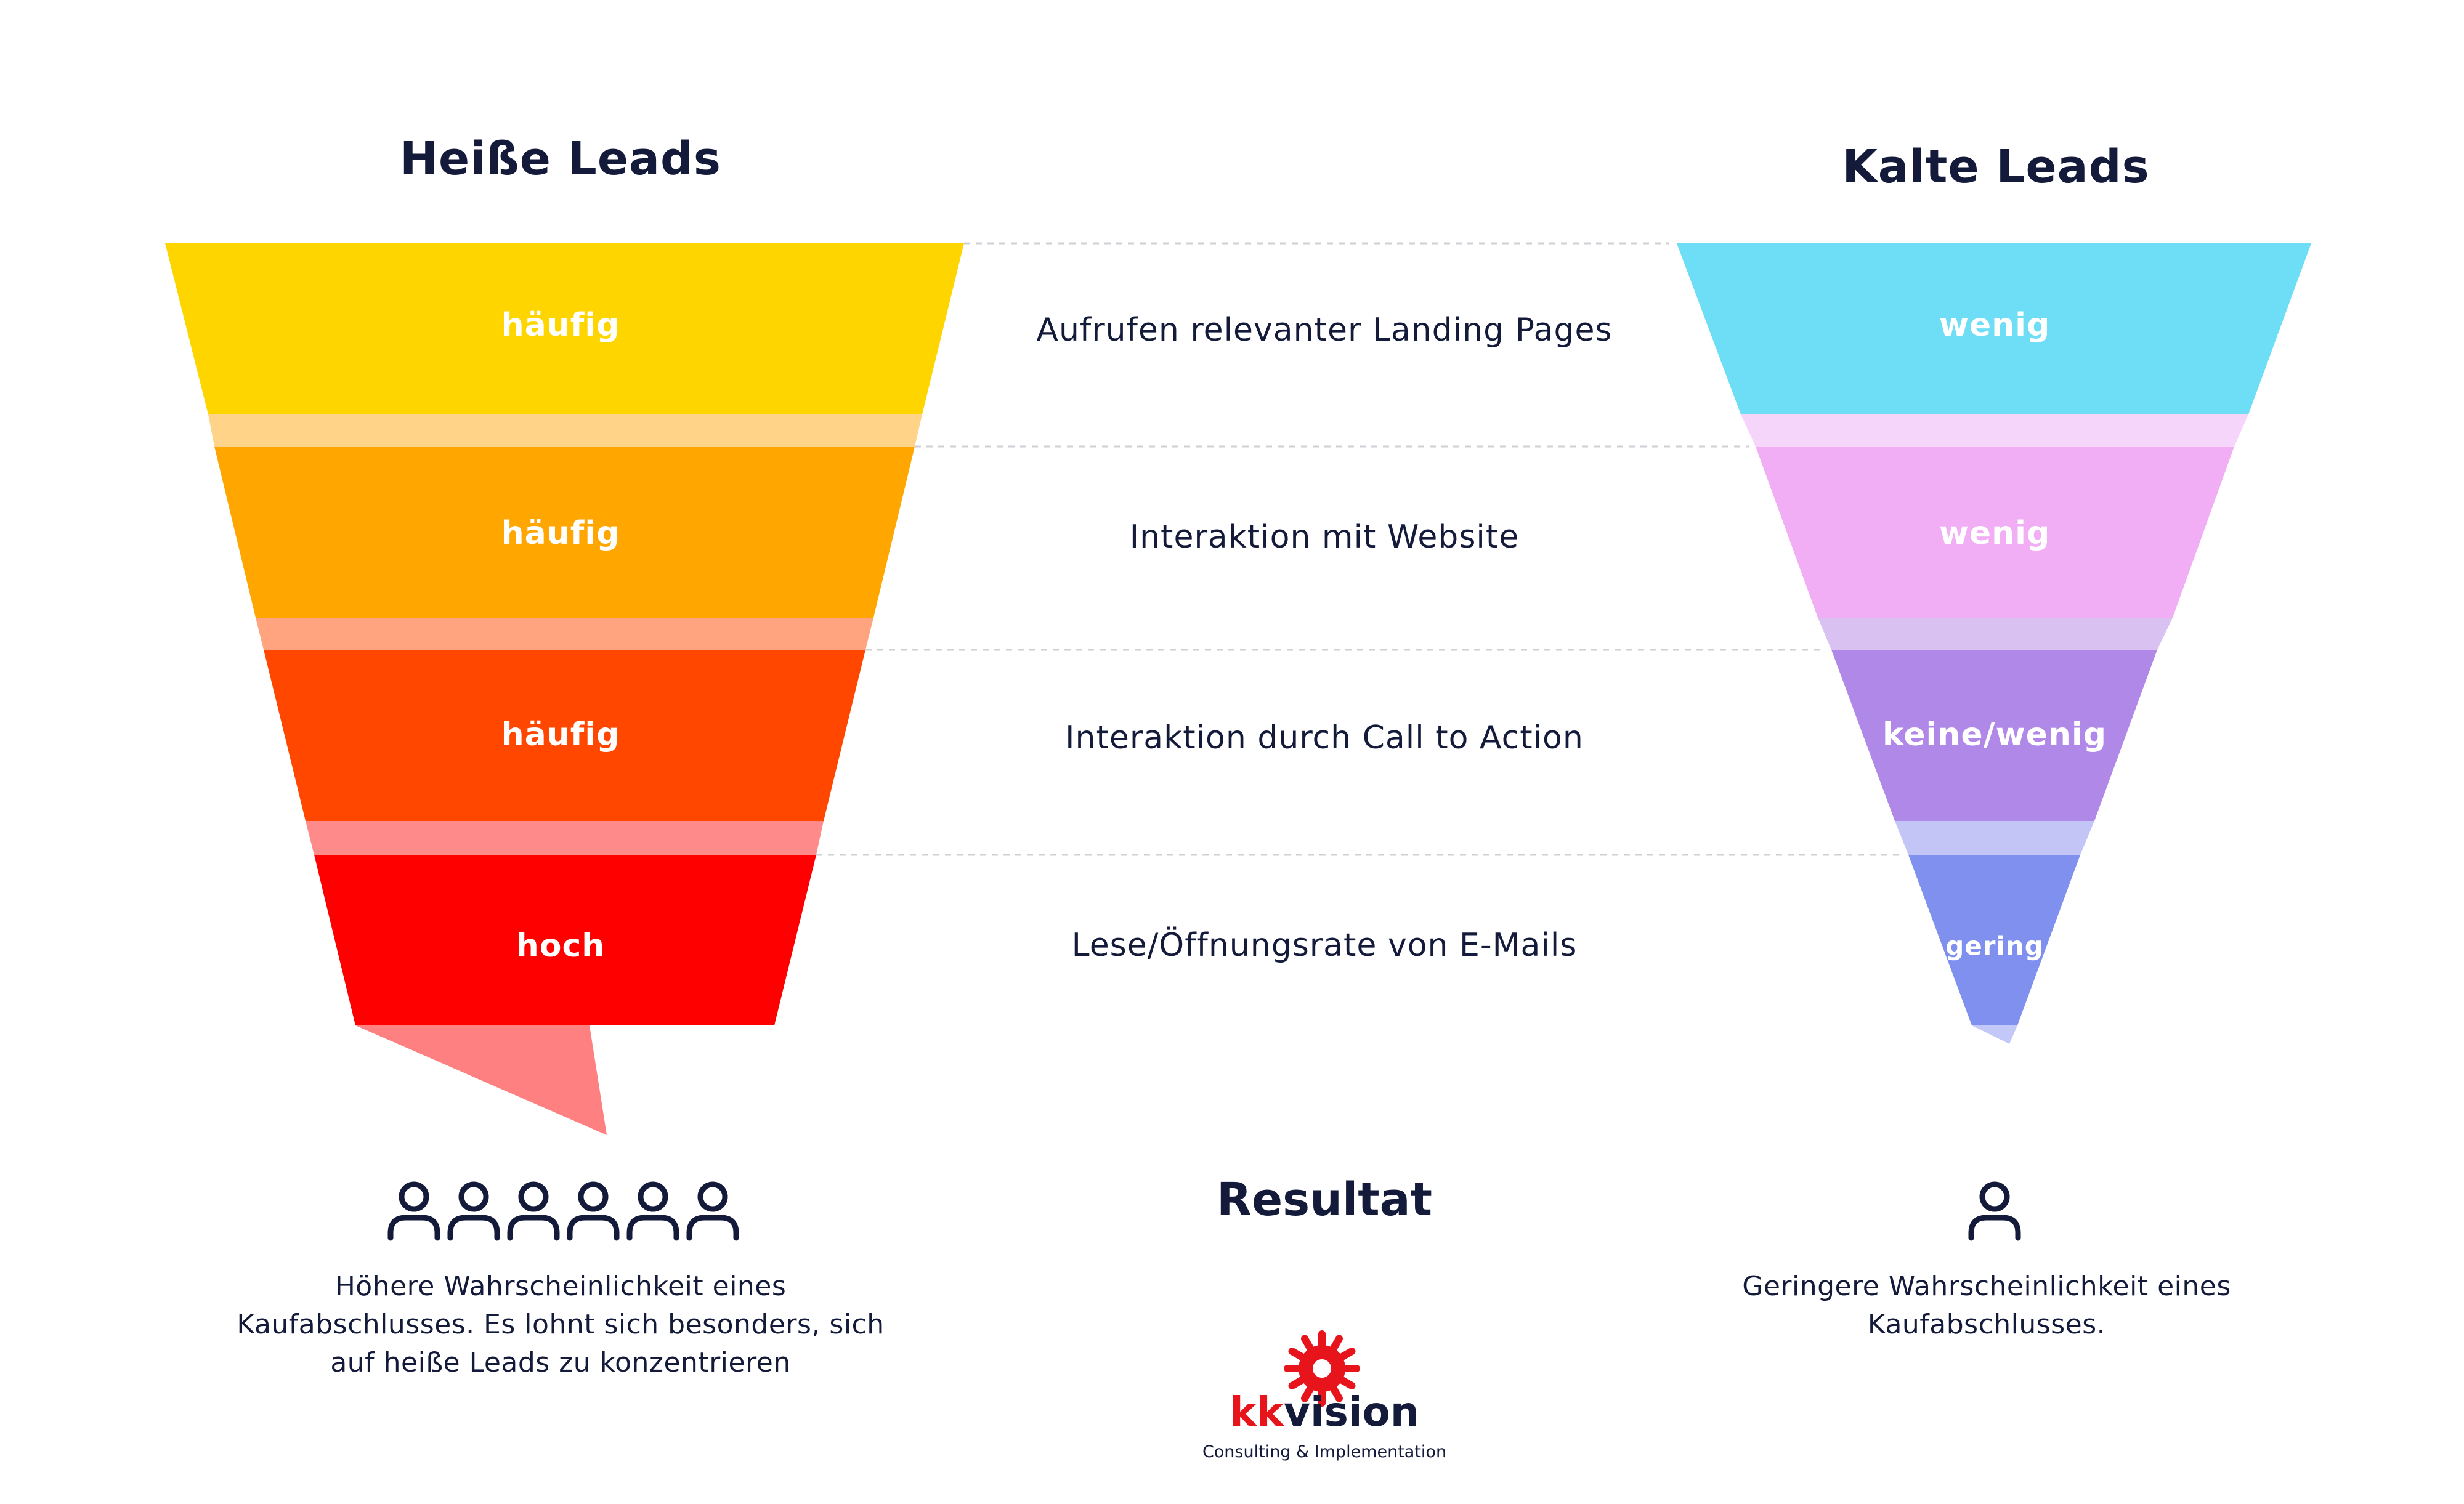 The width and height of the screenshot is (2464, 1504). Describe the element at coordinates (560, 325) in the screenshot. I see `hot-tier-1-label: häufig` at that location.